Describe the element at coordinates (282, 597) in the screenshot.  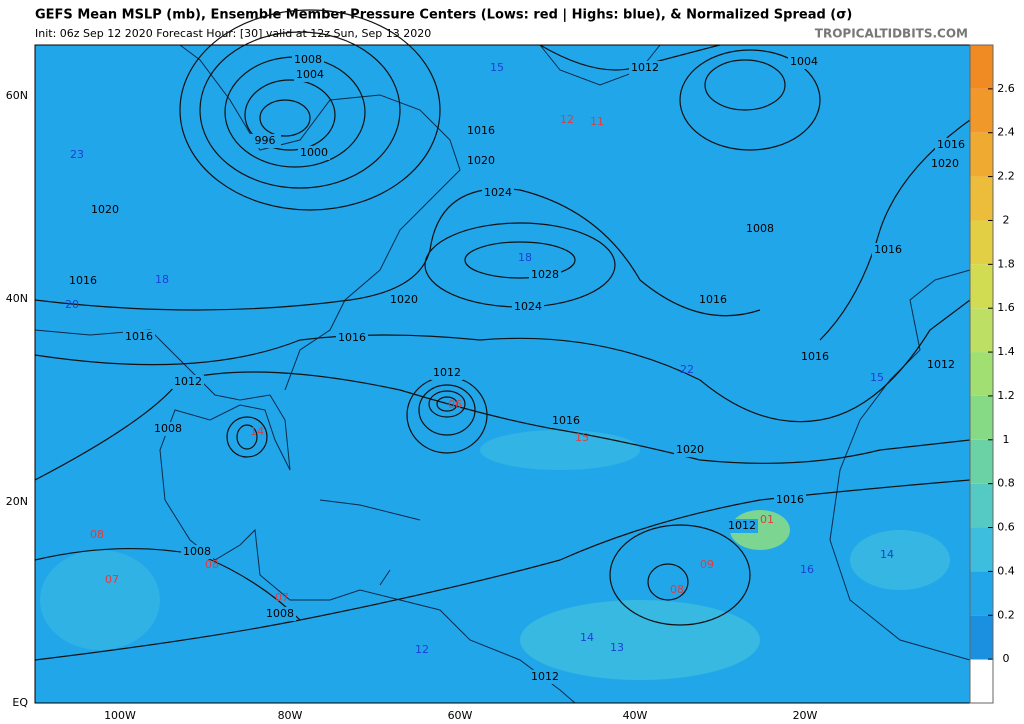
I see `low-center: 07` at that location.